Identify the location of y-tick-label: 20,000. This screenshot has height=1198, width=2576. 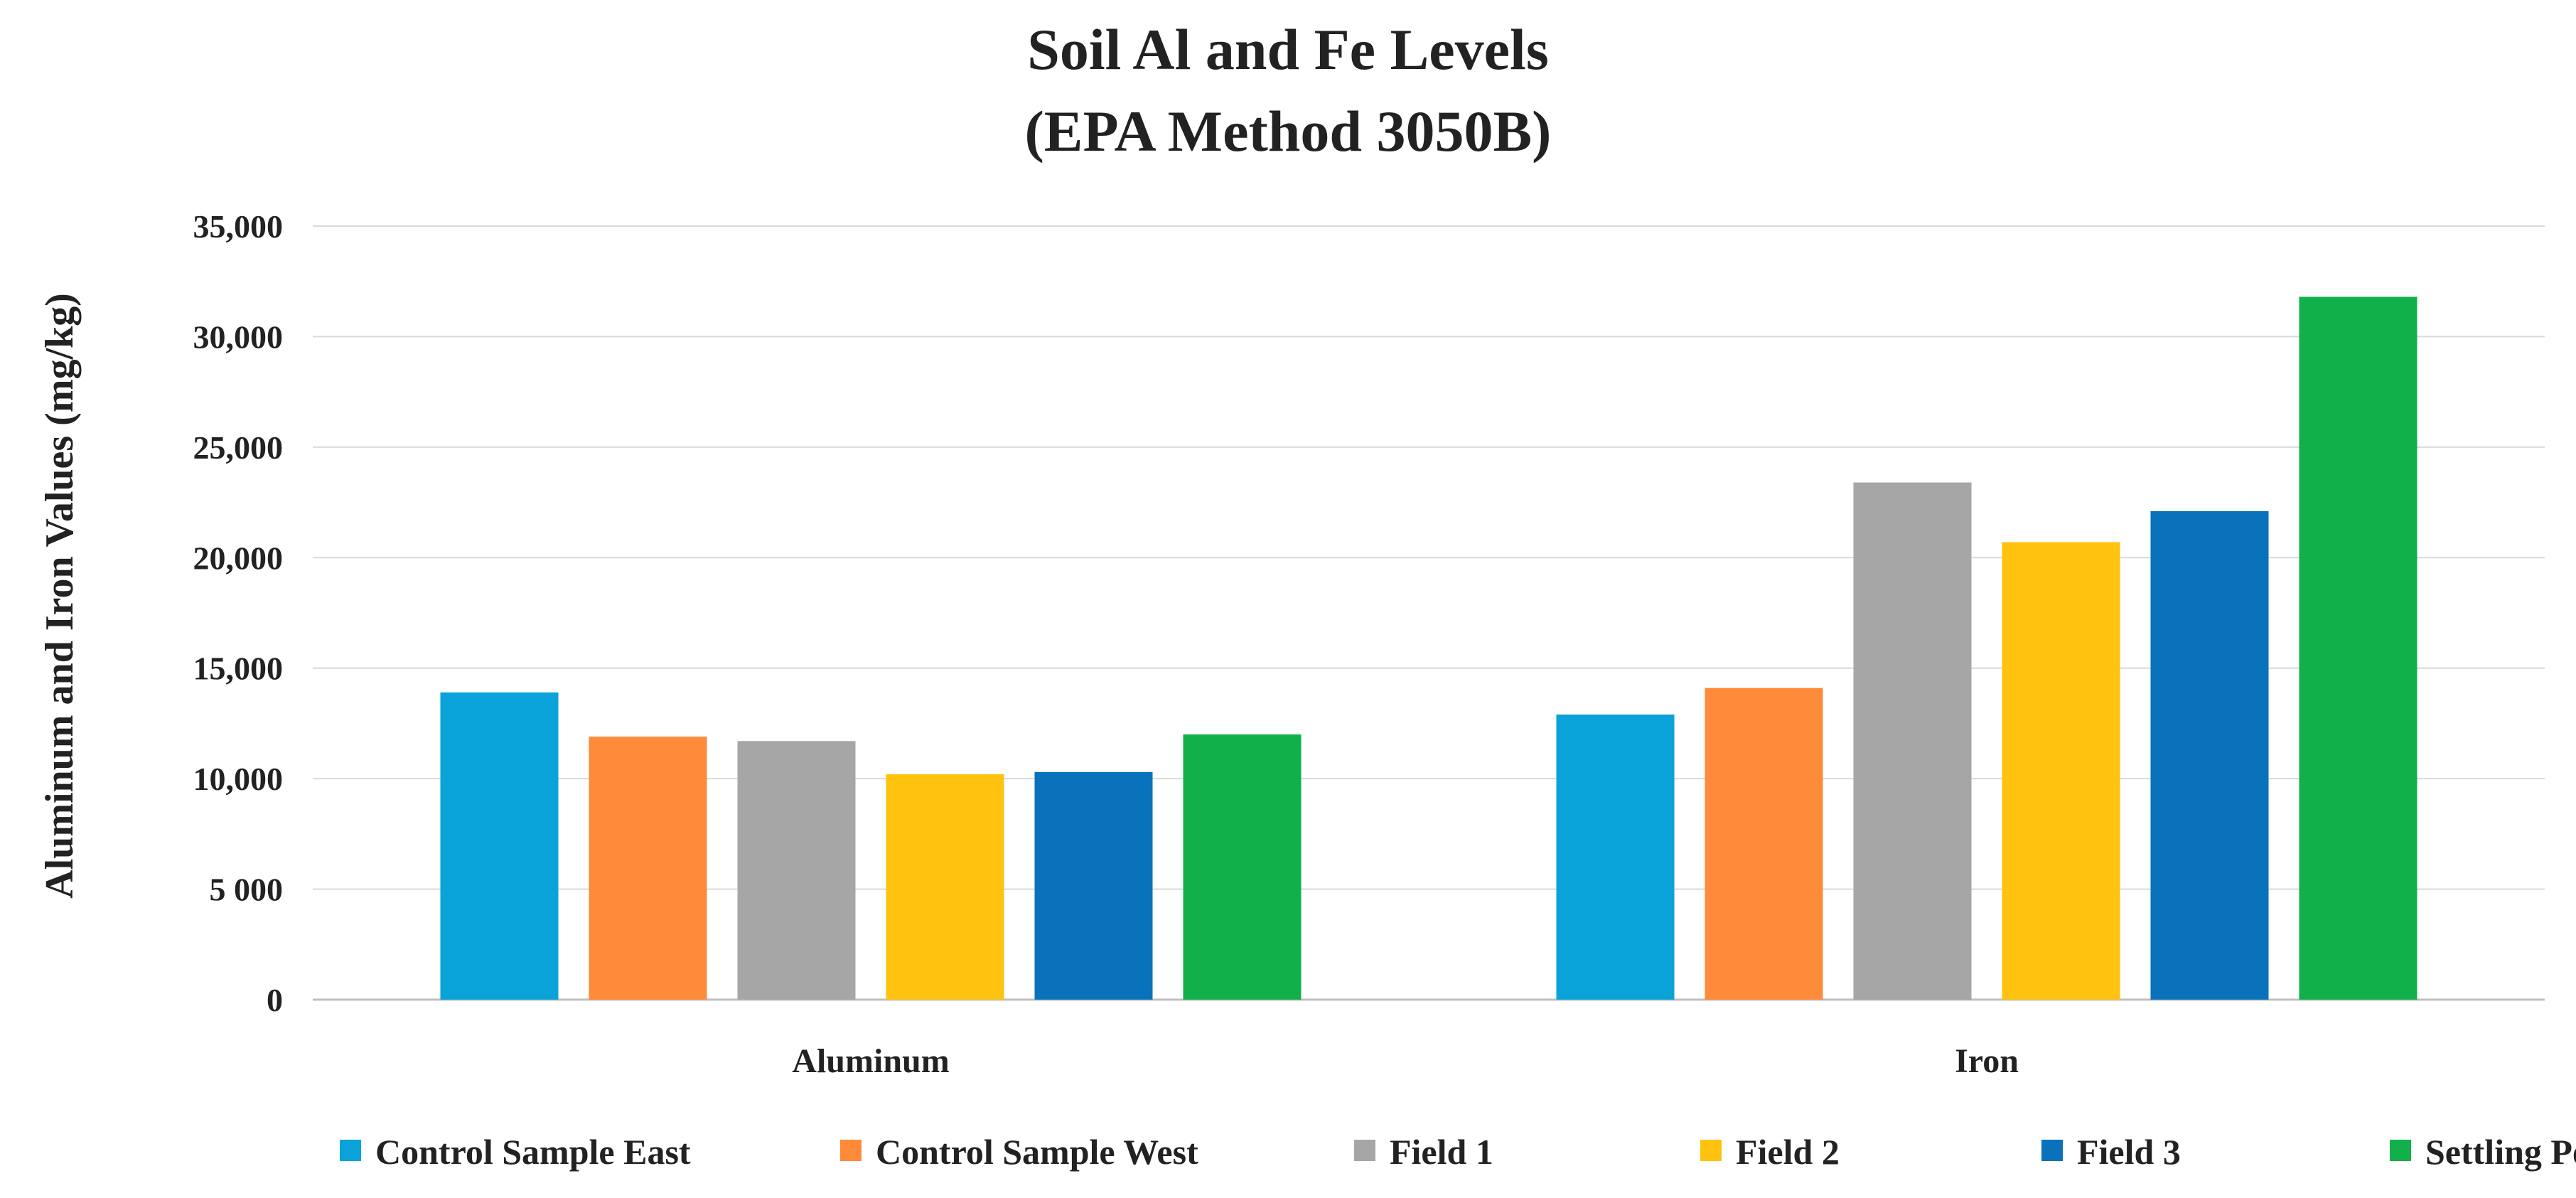
(238, 558).